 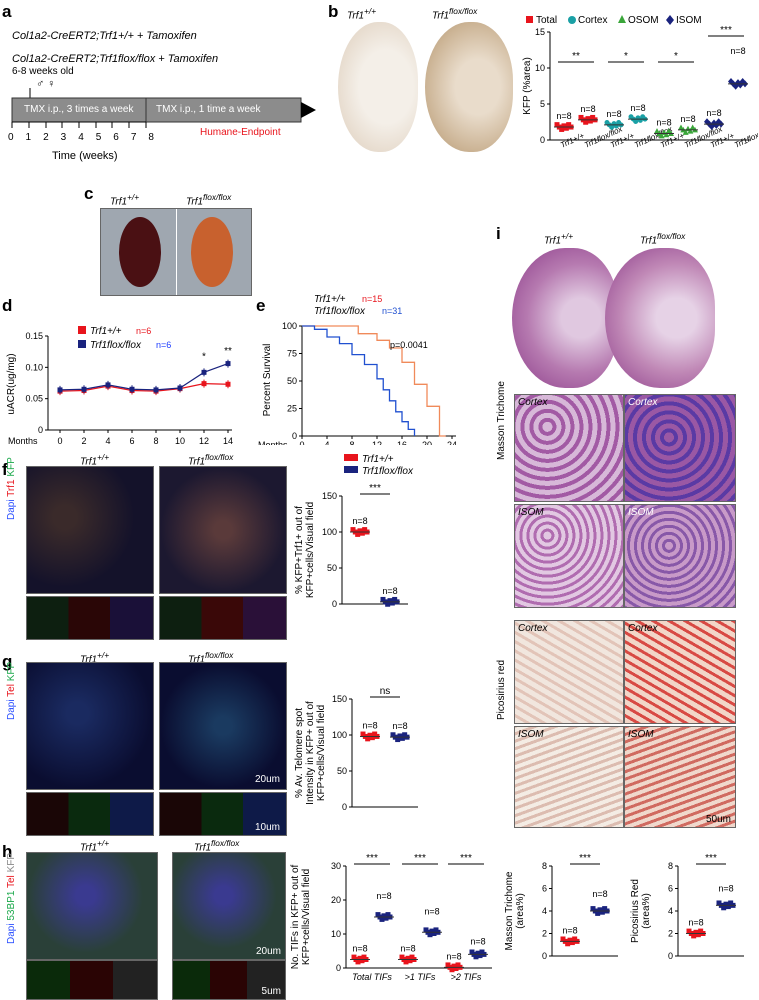 What do you see at coordinates (151, 137) in the screenshot?
I see `tick-label: 8` at bounding box center [151, 137].